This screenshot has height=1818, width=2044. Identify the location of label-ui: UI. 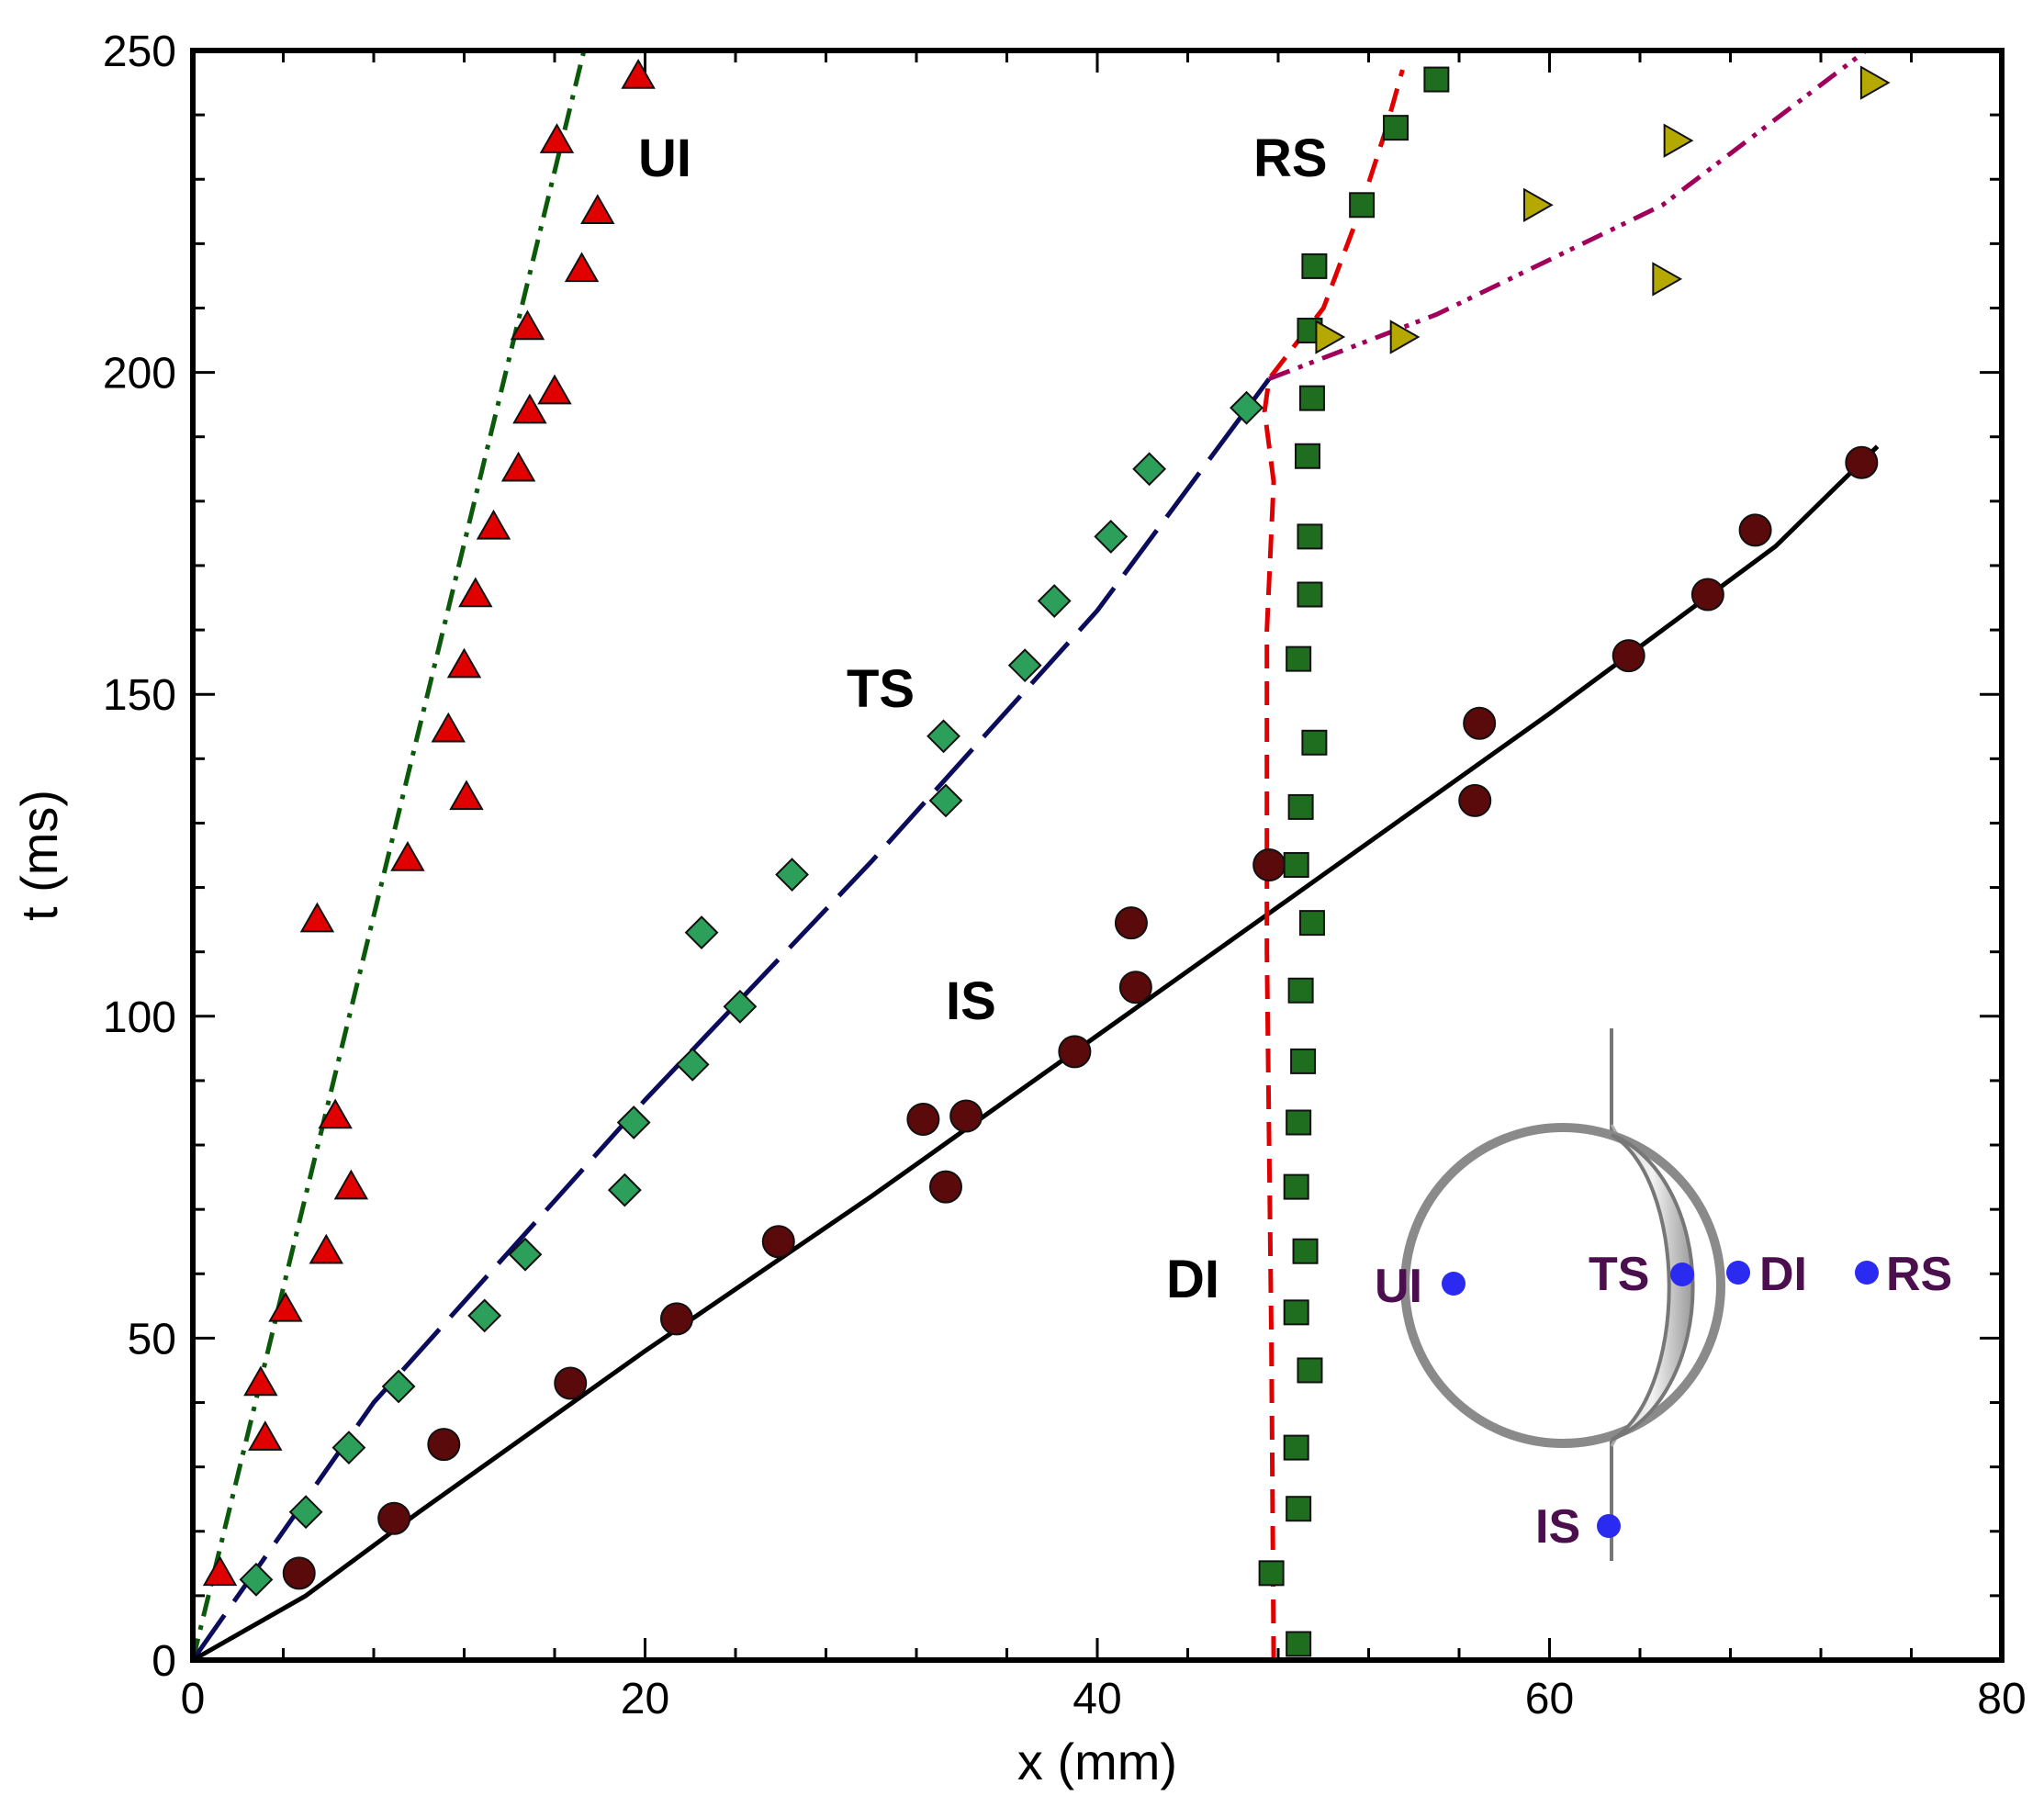
(664, 159).